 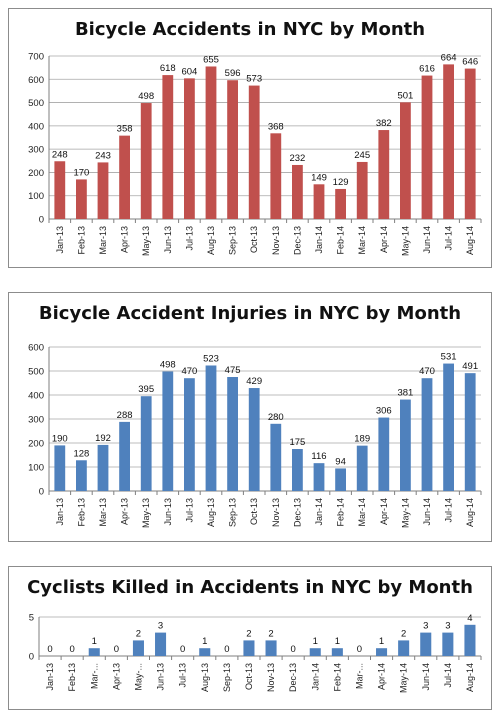 I want to click on chart-title: Bicycle Accidents in NYC by Month, so click(x=250, y=29).